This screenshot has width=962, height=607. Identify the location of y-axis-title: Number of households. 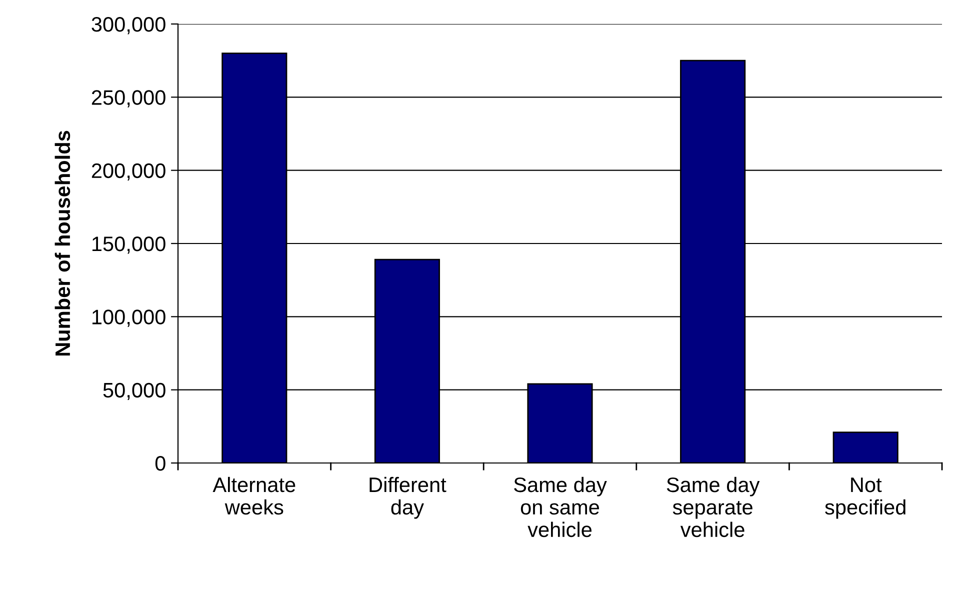
(62, 243).